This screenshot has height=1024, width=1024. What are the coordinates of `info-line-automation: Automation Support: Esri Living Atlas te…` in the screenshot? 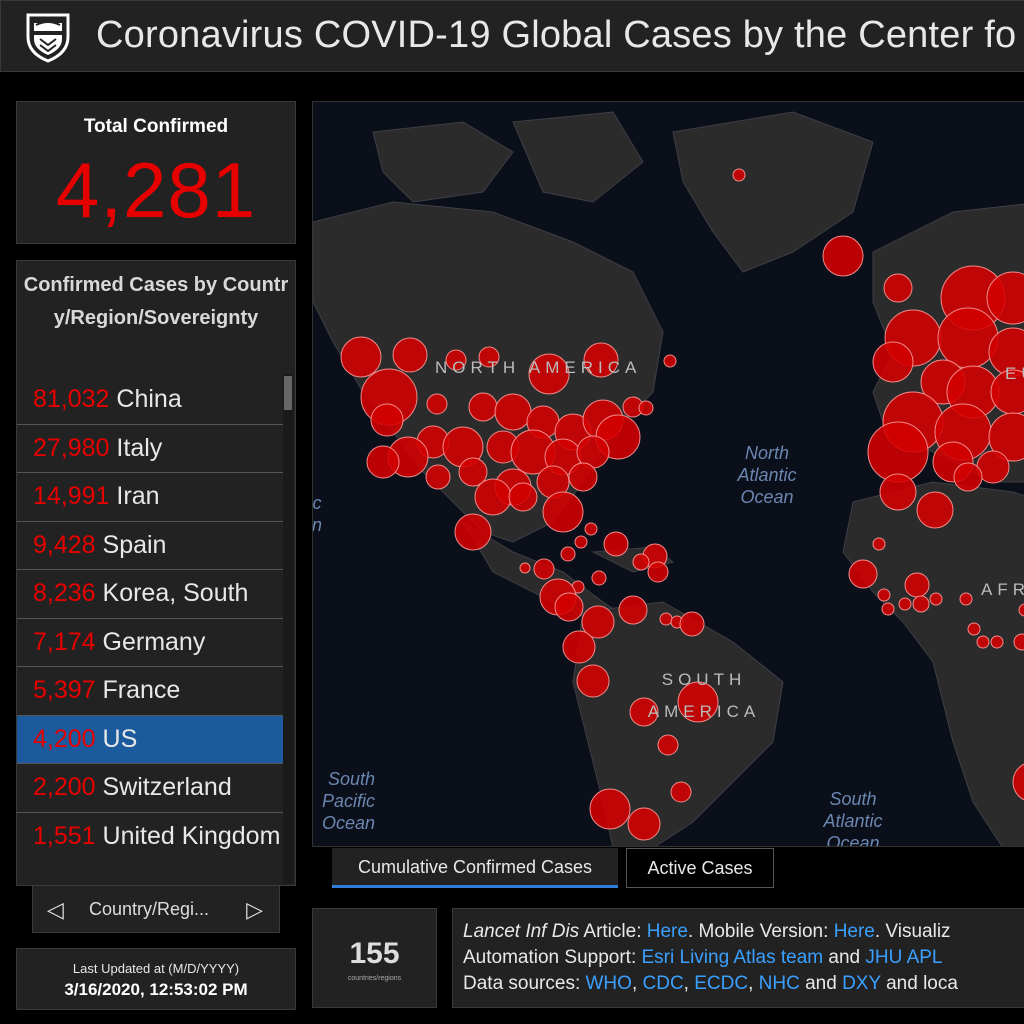 It's located at (743, 958).